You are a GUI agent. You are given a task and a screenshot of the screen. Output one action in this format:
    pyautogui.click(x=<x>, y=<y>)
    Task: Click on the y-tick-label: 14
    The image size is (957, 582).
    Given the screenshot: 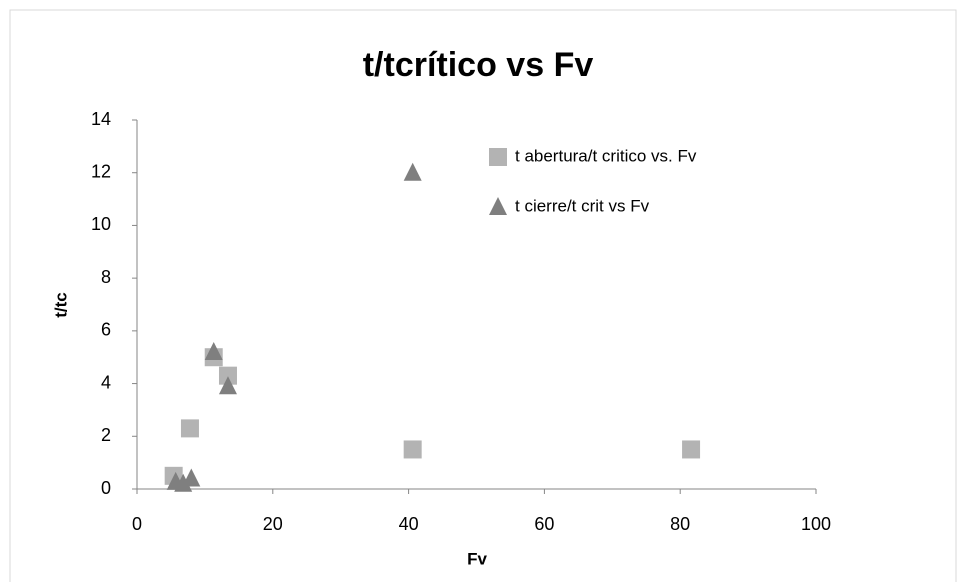 What is the action you would take?
    pyautogui.click(x=101, y=119)
    